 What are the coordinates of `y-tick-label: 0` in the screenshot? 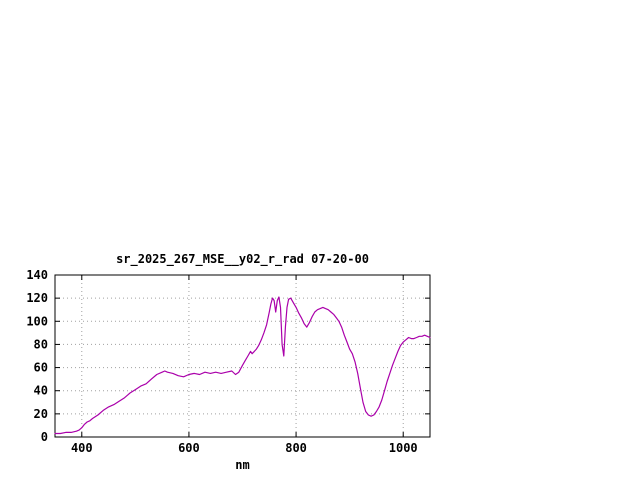 It's located at (44, 437).